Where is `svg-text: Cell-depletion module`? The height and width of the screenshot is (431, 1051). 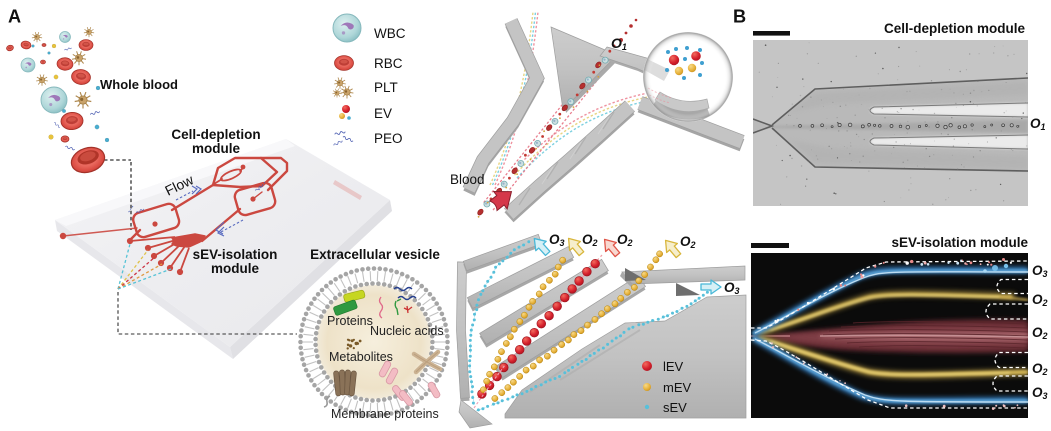 svg-text: Cell-depletion module is located at coordinates (954, 28).